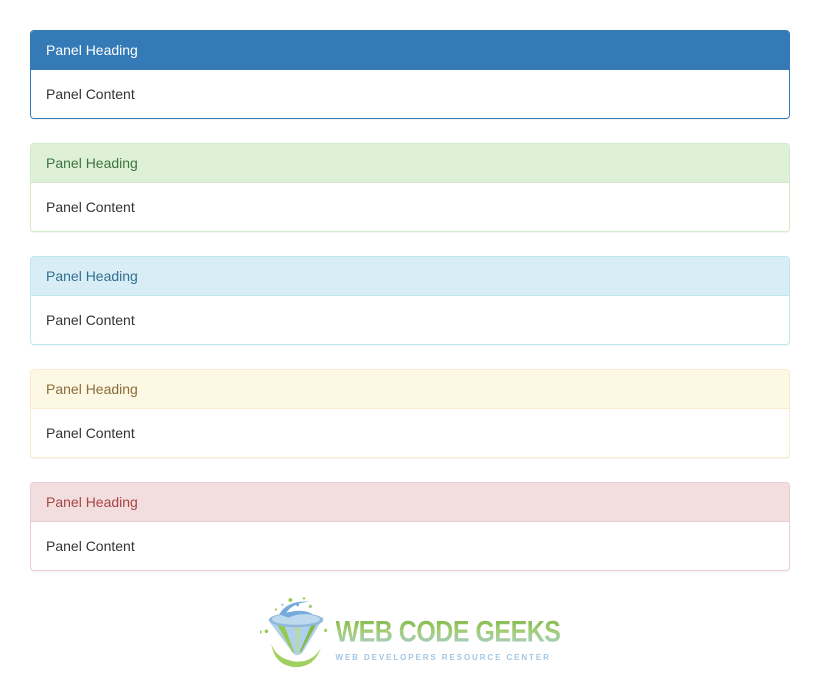 The height and width of the screenshot is (677, 820). I want to click on logo-subtitle: WEB DEVELOPERS RESOURCE CENTER, so click(443, 657).